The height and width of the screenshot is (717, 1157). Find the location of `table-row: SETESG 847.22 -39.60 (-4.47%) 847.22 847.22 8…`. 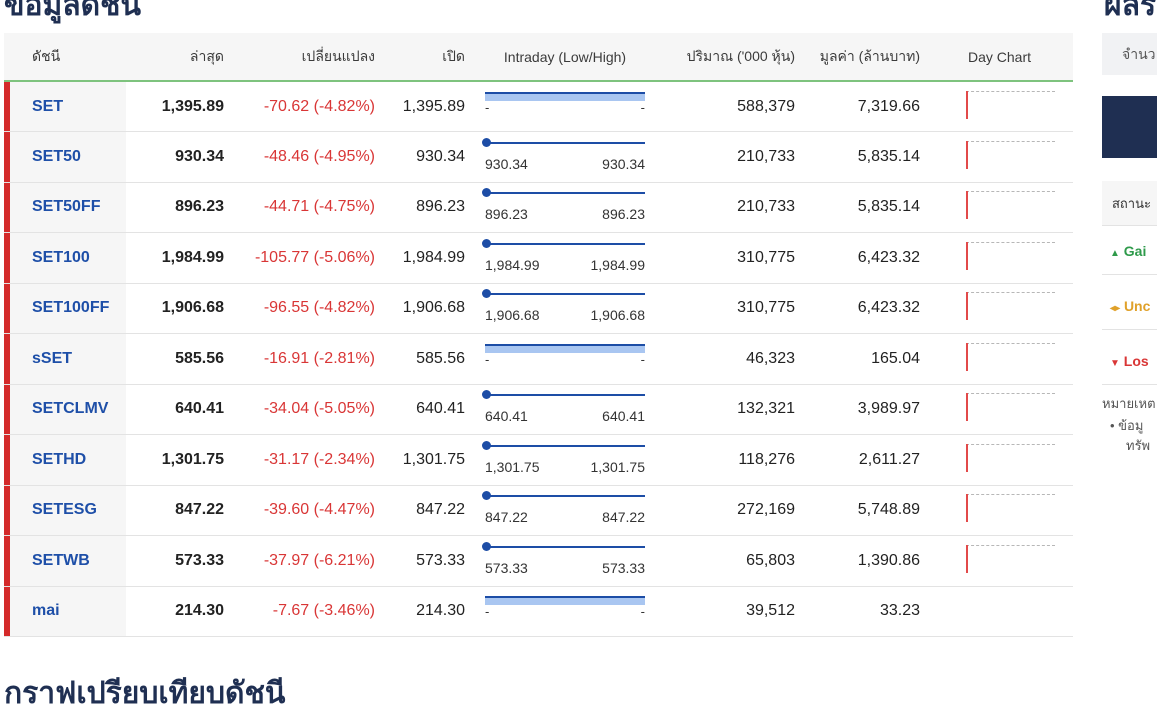

table-row: SETESG 847.22 -39.60 (-4.47%) 847.22 847.22 8… is located at coordinates (538, 510).